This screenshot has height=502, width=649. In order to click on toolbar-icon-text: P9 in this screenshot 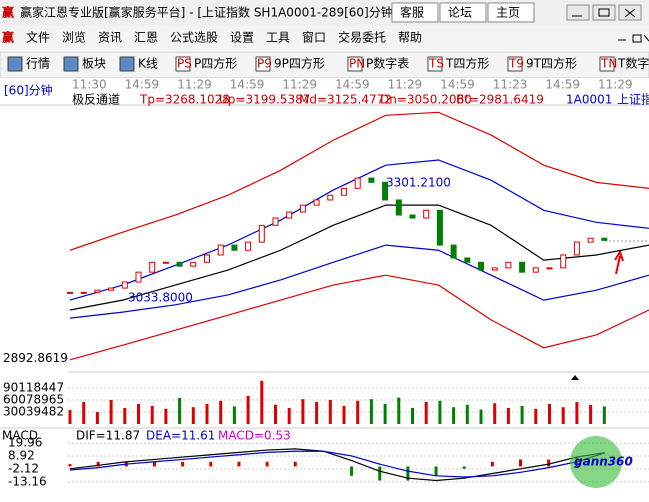, I will do `click(264, 64)`.